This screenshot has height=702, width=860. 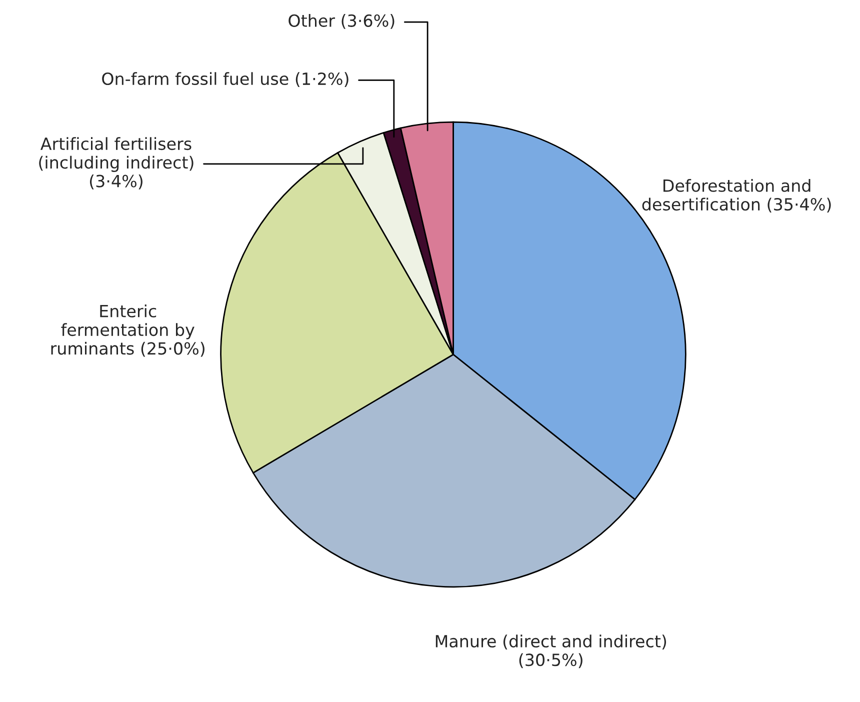 What do you see at coordinates (341, 21) in the screenshot?
I see `slice-label: Other (3·6%)` at bounding box center [341, 21].